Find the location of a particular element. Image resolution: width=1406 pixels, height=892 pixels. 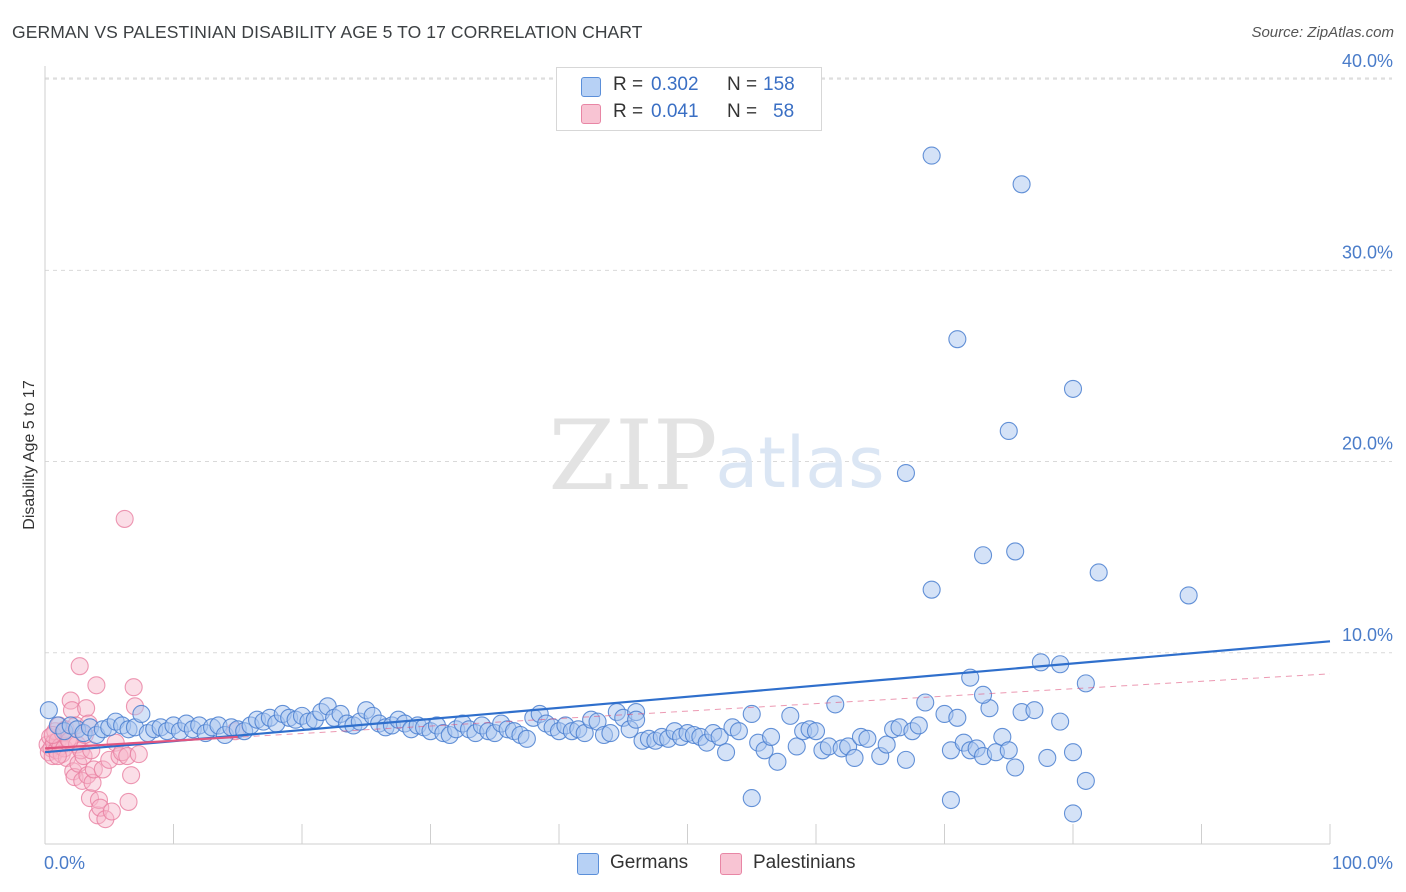

legend-r-value-palestinians: 0.041 is located at coordinates (675, 111).